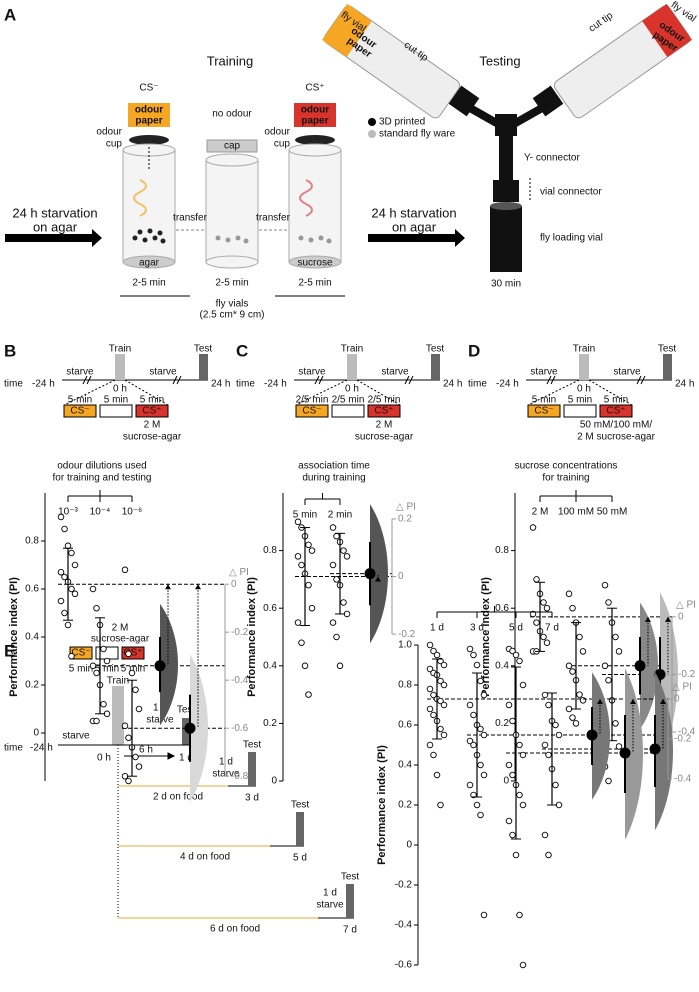  Describe the element at coordinates (384, 437) in the screenshot. I see `label: sucrose-agar` at that location.